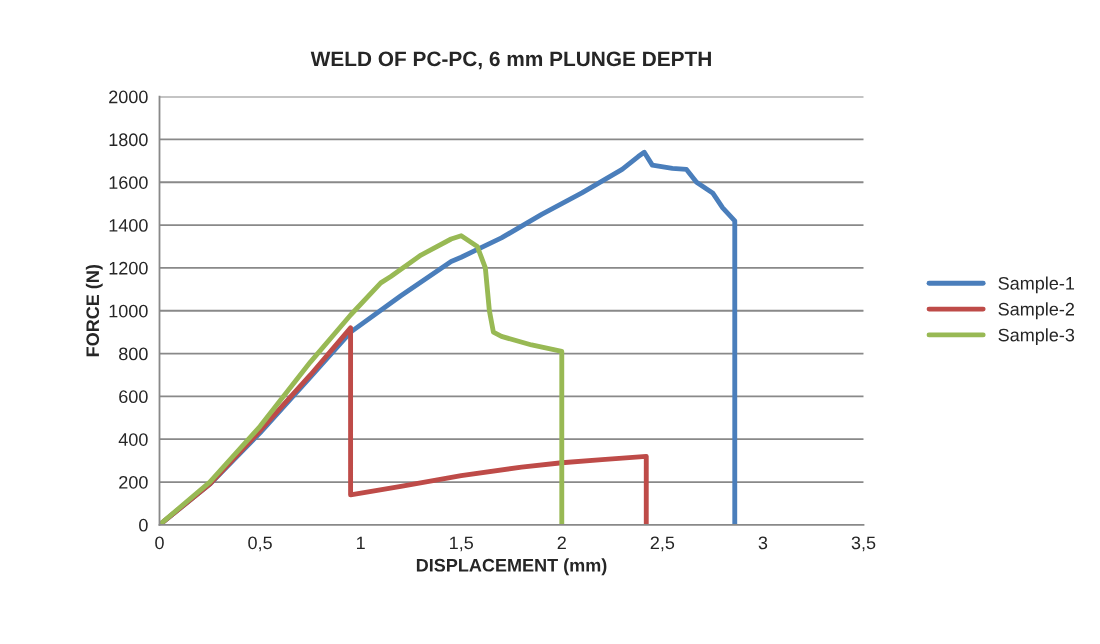  What do you see at coordinates (462, 544) in the screenshot?
I see `x-tick-label: 1,5` at bounding box center [462, 544].